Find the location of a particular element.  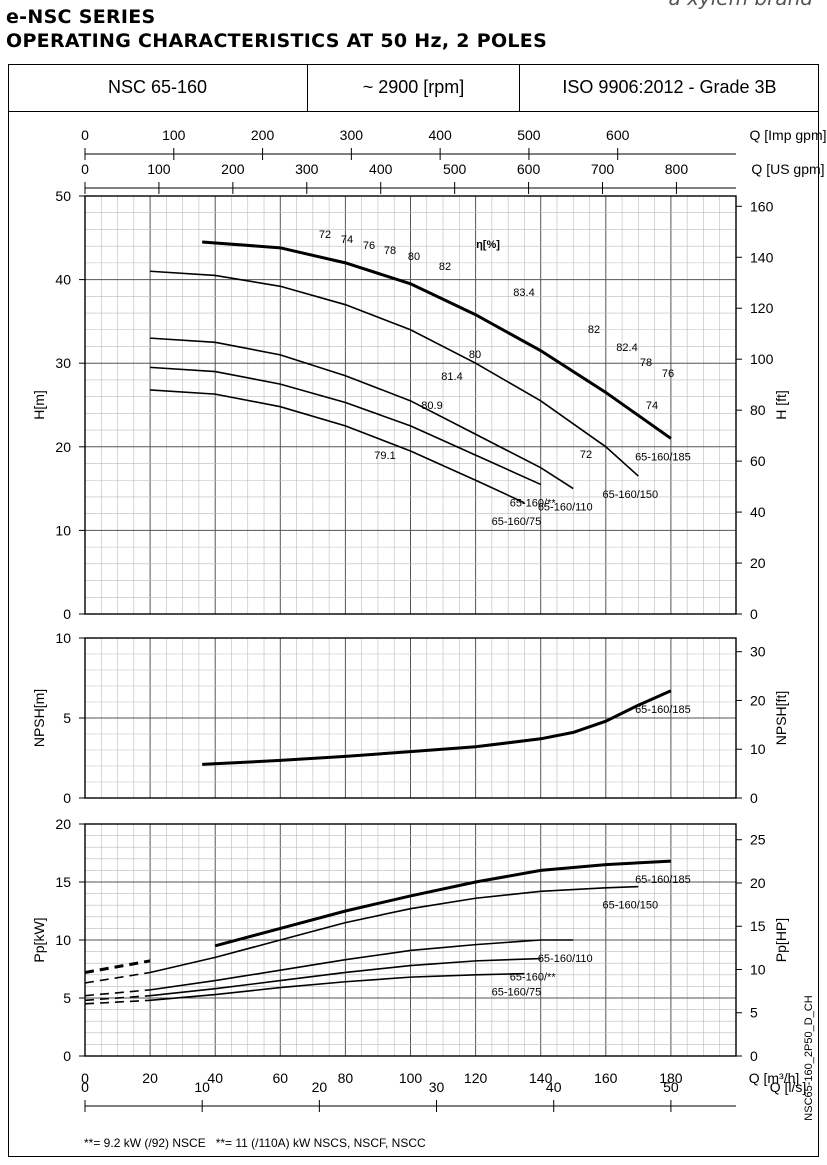

npsh-right-tick-label: 10 is located at coordinates (758, 749).